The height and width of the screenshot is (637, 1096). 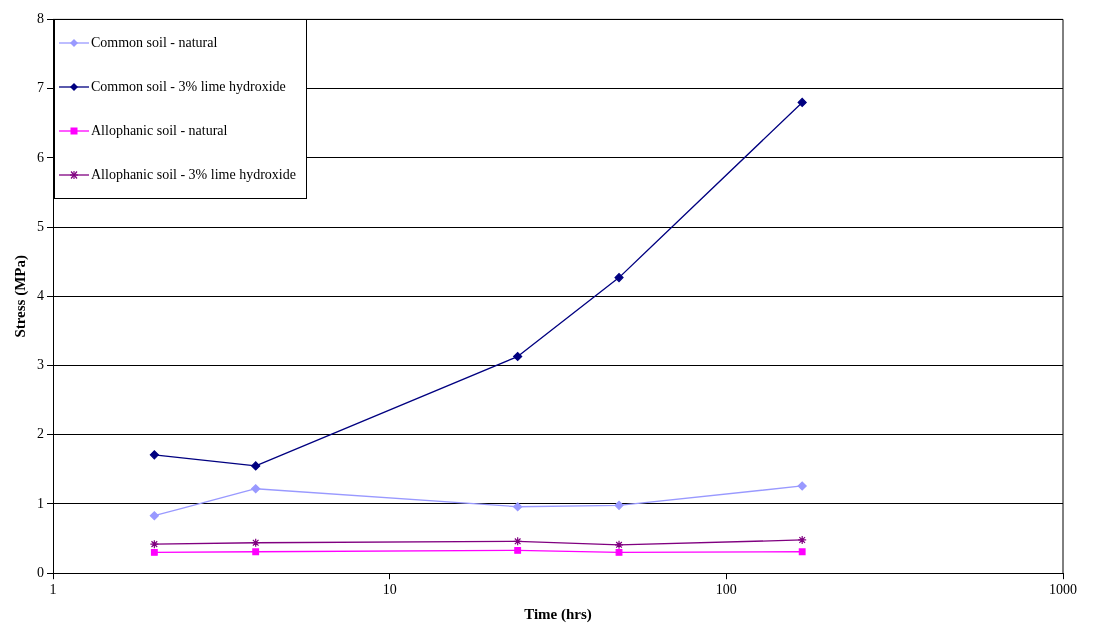 What do you see at coordinates (40, 226) in the screenshot?
I see `y-tick-label: 5` at bounding box center [40, 226].